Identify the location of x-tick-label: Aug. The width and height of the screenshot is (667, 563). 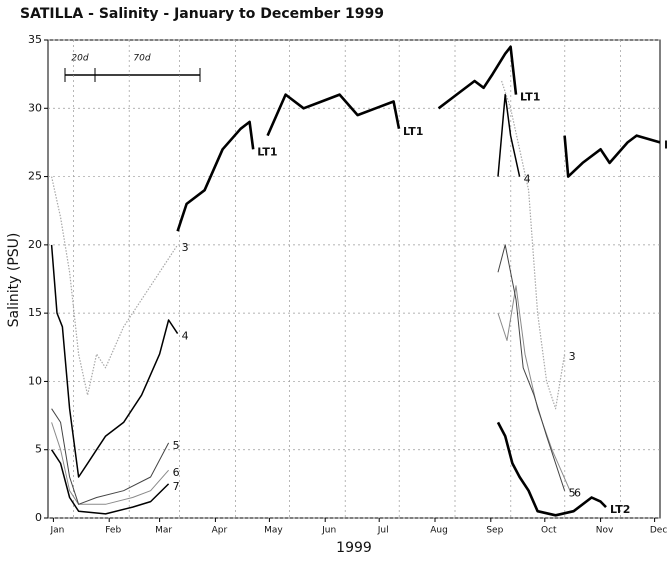
(439, 531).